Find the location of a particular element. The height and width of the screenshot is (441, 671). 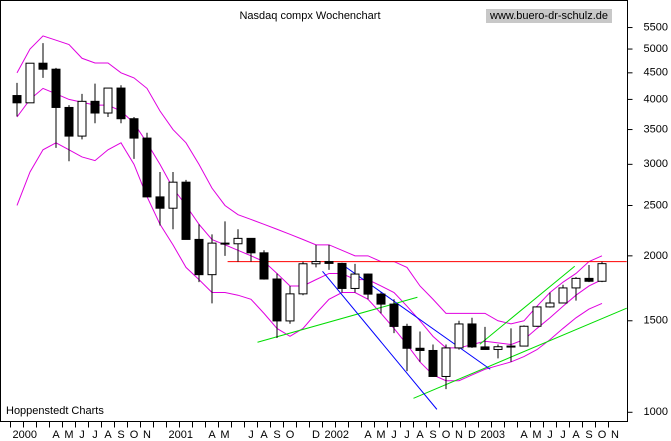

source-url: www.buero-dr-schulz.de is located at coordinates (548, 16).